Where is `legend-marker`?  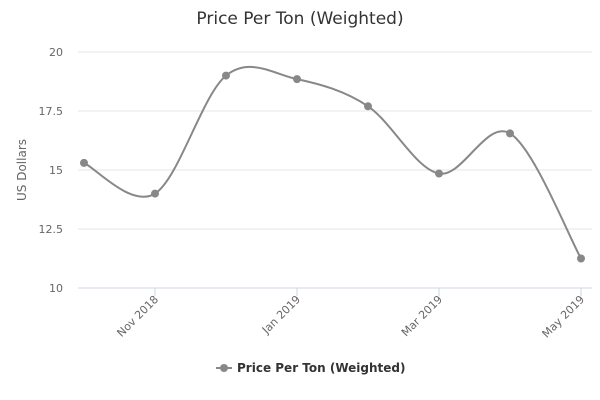 legend-marker is located at coordinates (224, 368).